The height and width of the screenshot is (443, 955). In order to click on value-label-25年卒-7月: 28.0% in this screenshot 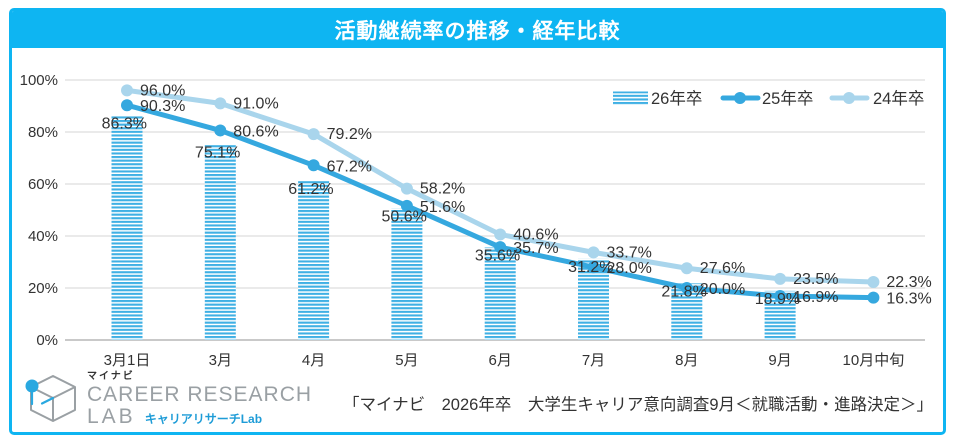, I will do `click(629, 268)`.